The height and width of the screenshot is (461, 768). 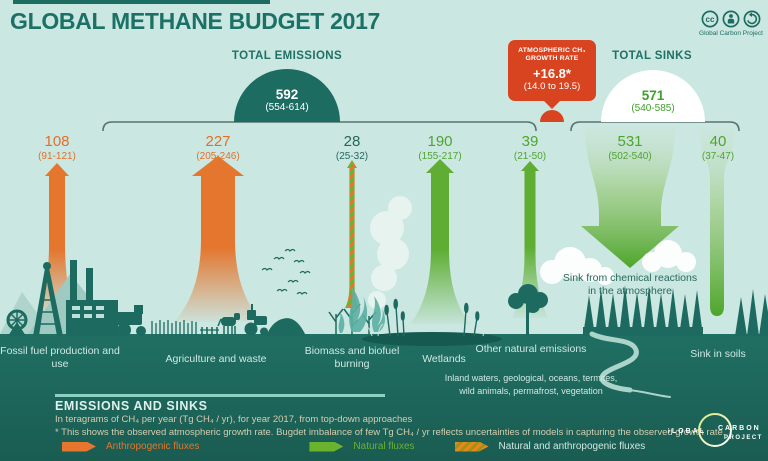 I want to click on flux-fossil-fuel: 108 (91-121), so click(x=58, y=148).